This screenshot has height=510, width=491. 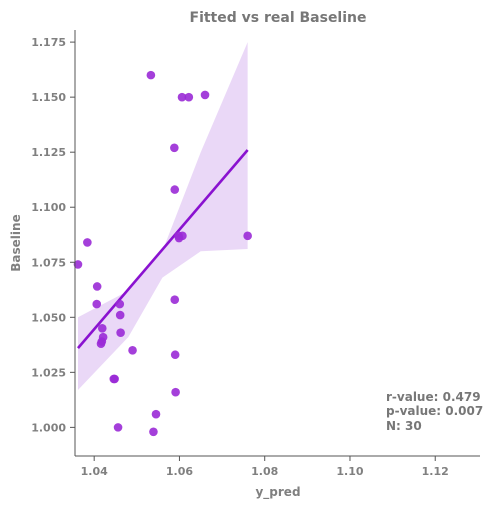 What do you see at coordinates (433, 397) in the screenshot?
I see `stat-r-value: r-value: 0.479` at bounding box center [433, 397].